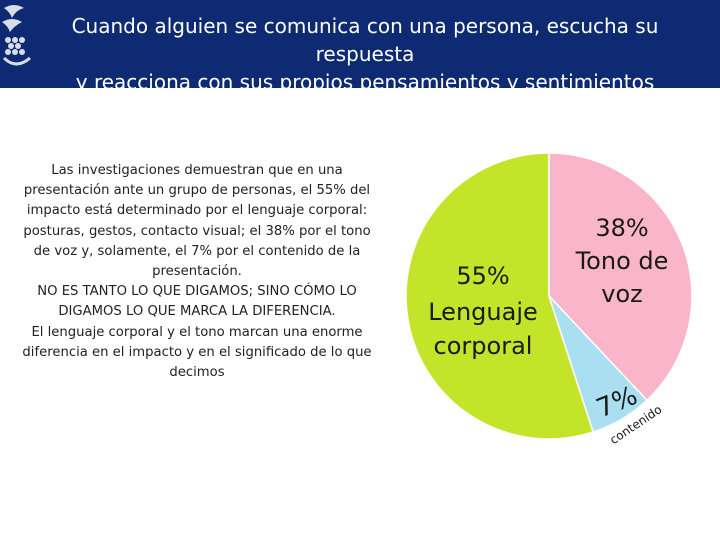  Describe the element at coordinates (598, 364) in the screenshot. I see `pie-slice-contenido` at that location.